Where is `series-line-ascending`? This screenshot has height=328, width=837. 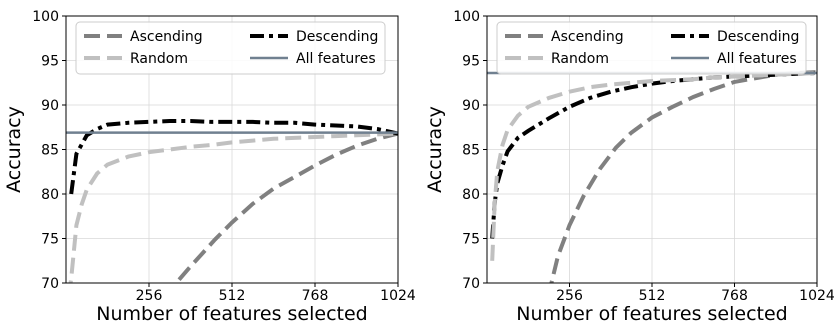 series-line-ascending is located at coordinates (285, 207).